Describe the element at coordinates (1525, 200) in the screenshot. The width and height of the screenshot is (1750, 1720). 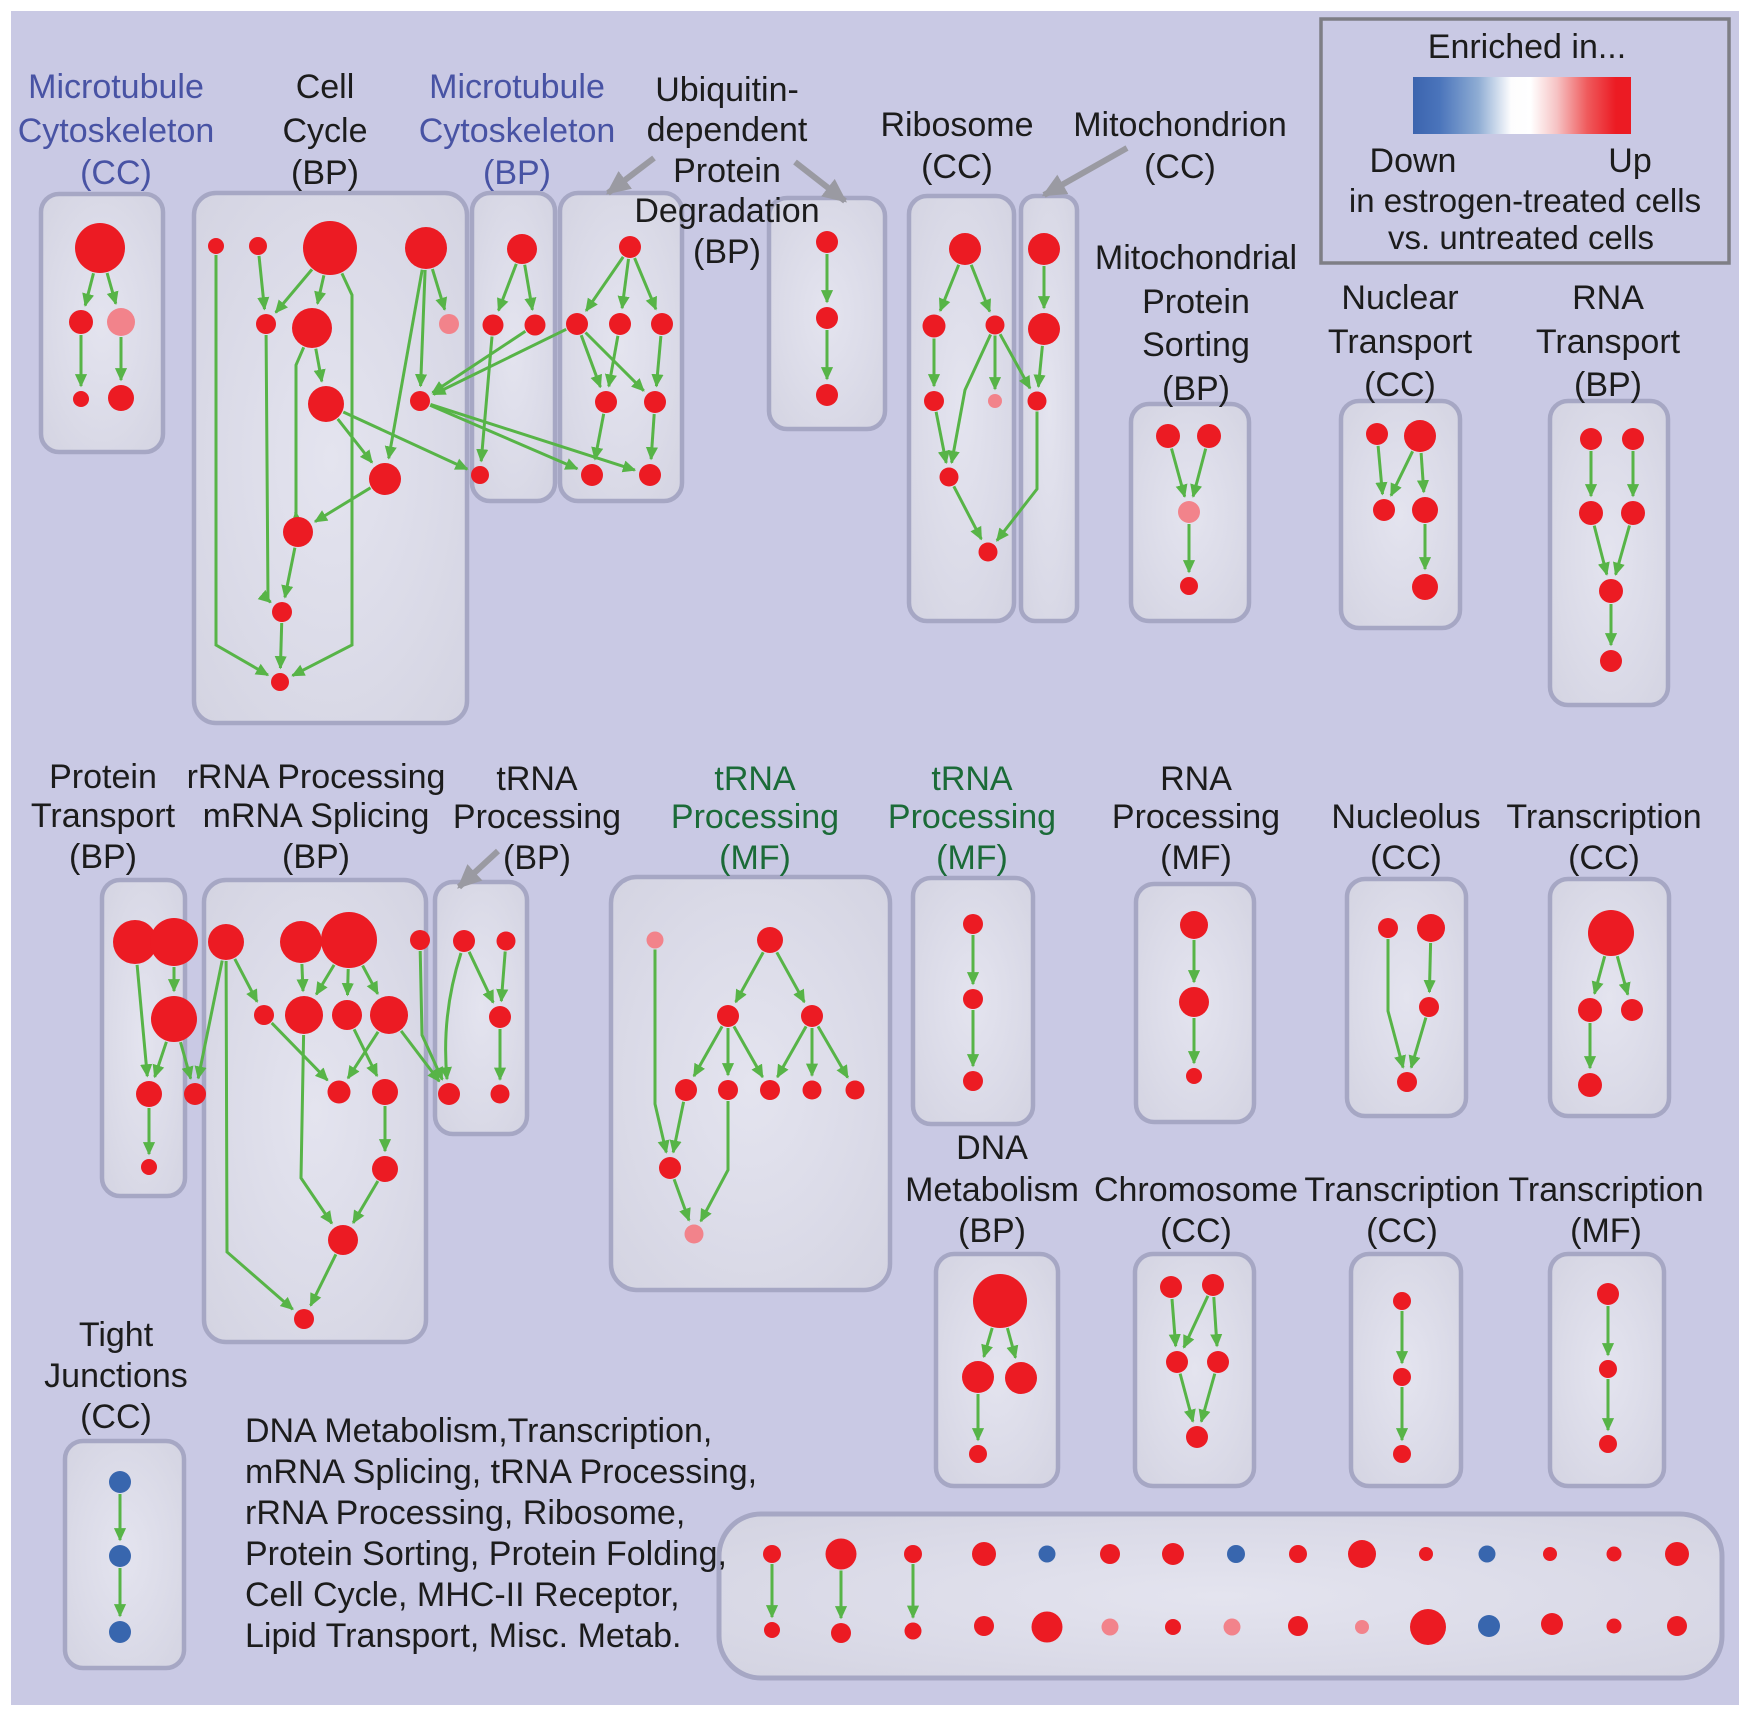
I see `svg-text: in estrogen-treated cells` at that location.